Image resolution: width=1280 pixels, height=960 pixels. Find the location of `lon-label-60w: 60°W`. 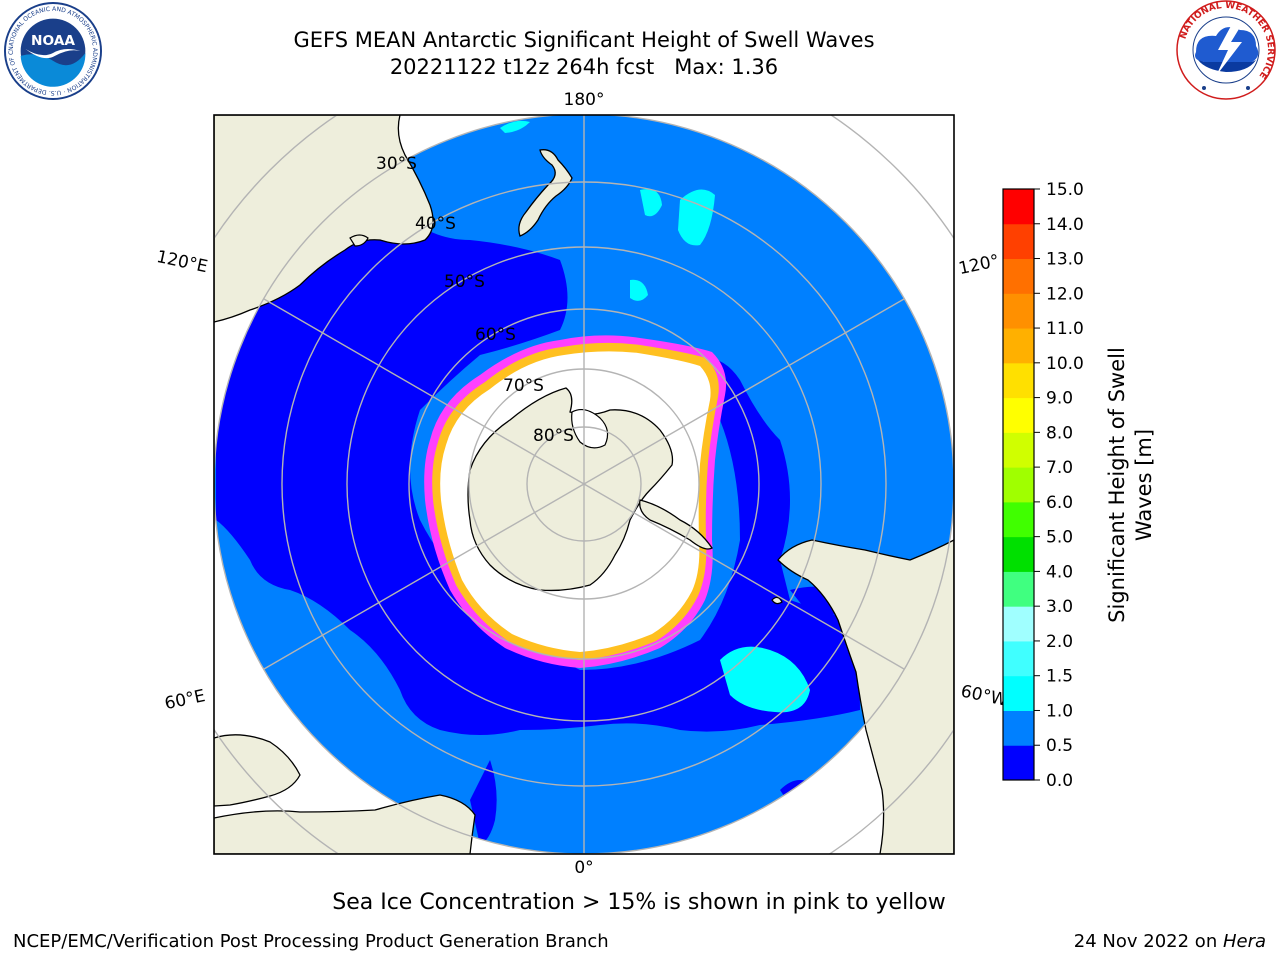

lon-label-60w: 60°W is located at coordinates (984, 695).